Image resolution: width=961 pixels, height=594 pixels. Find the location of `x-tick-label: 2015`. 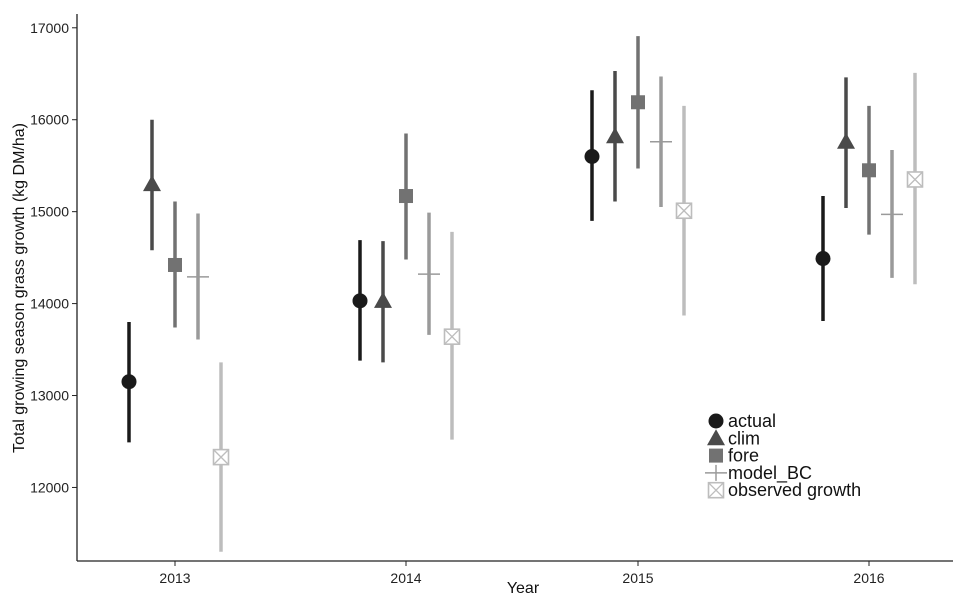

x-tick-label: 2015 is located at coordinates (637, 578).